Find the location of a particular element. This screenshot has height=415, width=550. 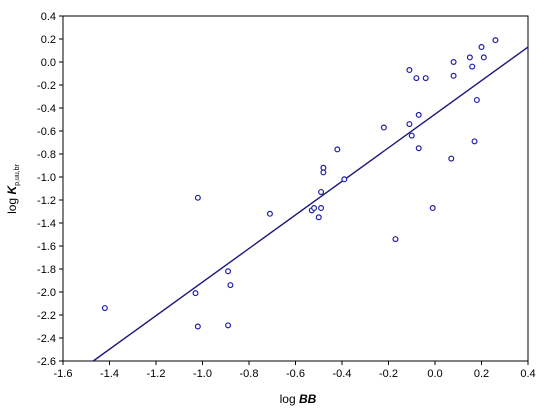

y-tick-label: 0.2 is located at coordinates (48, 40).